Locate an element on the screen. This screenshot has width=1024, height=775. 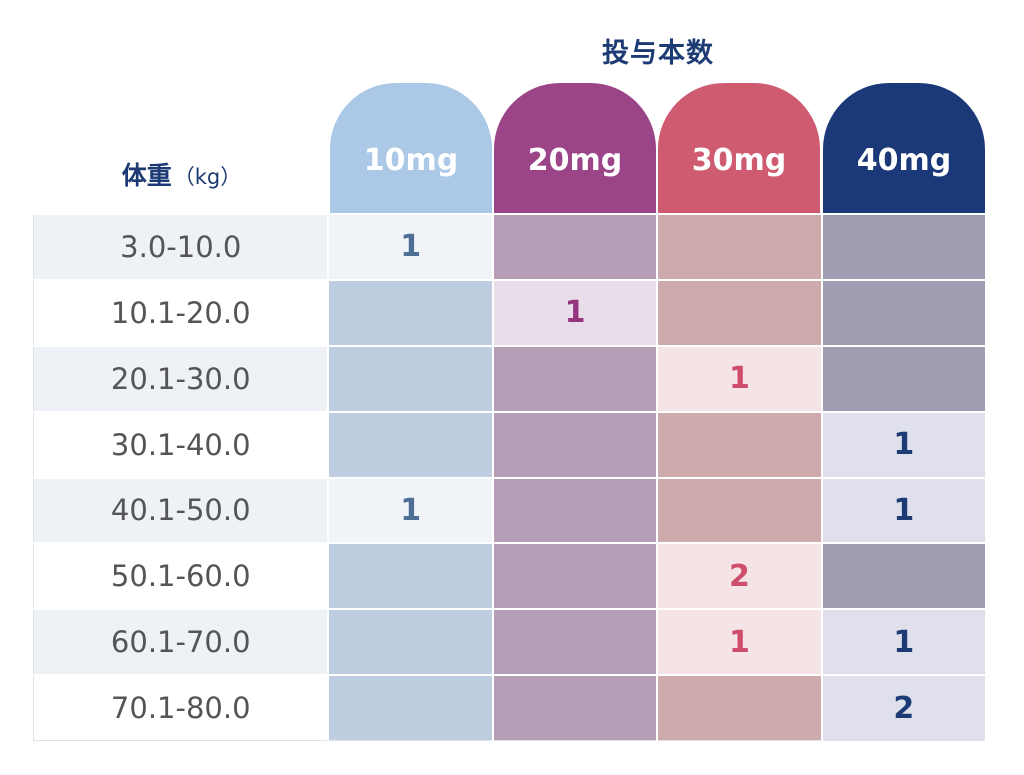
dose-cell-20mg: 1 is located at coordinates (575, 312).